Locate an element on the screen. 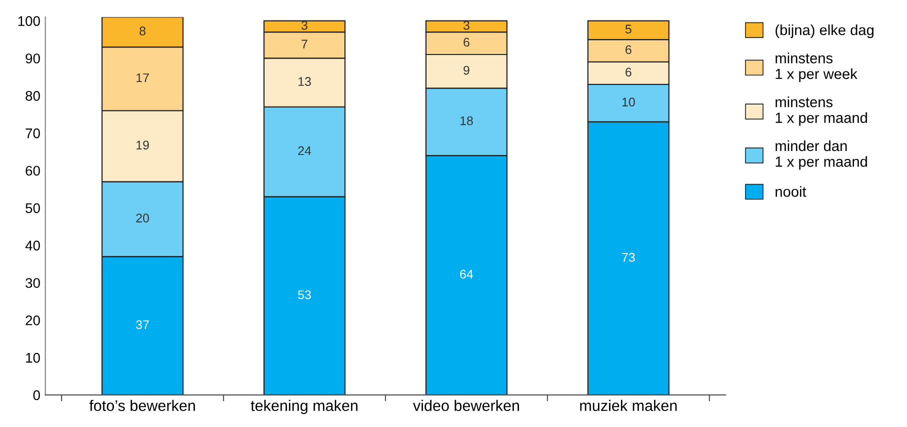 The image size is (907, 427). y-tick-label: 10 is located at coordinates (33, 357).